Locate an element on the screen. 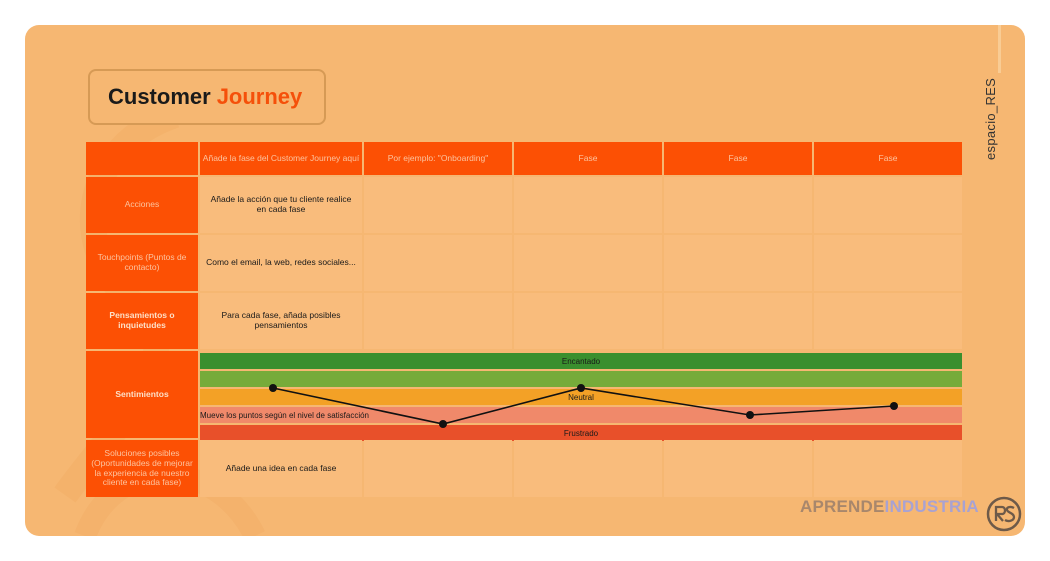 The image size is (1050, 561). title-box: Customer Journey is located at coordinates (207, 97).